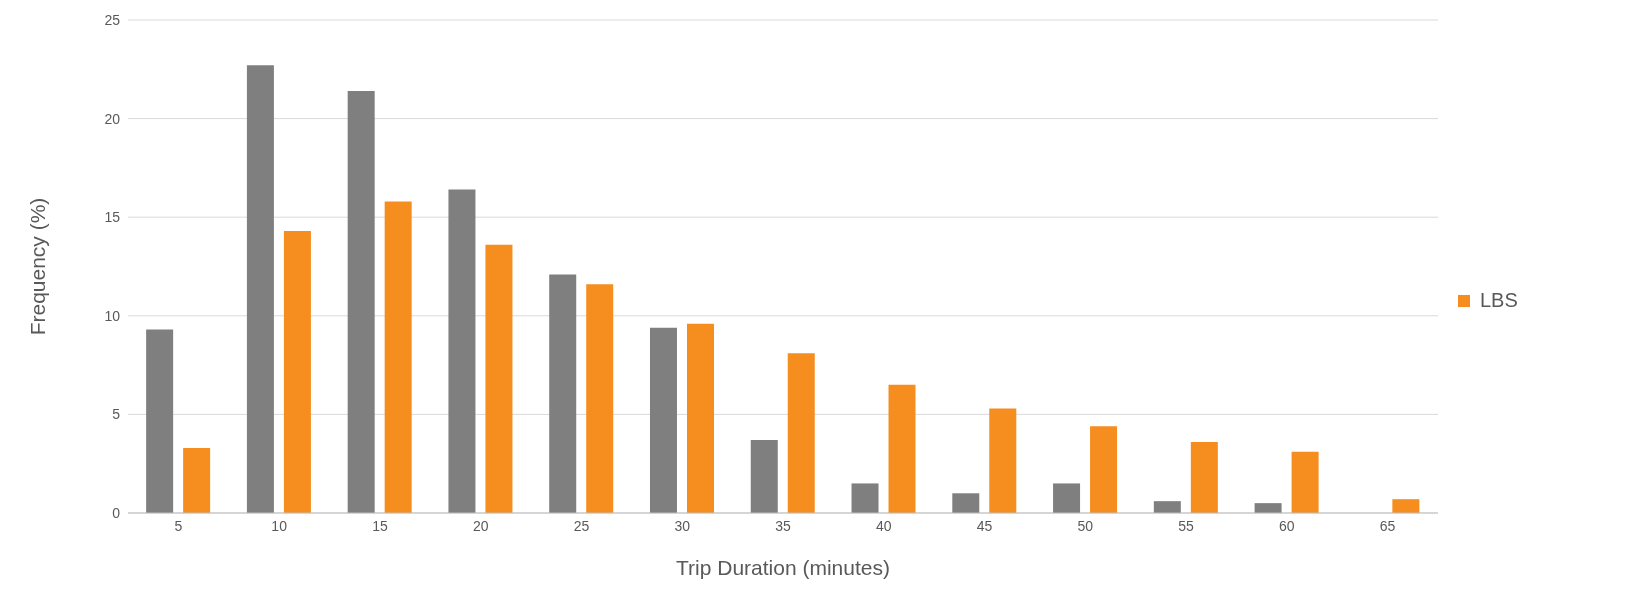 The height and width of the screenshot is (605, 1637). Describe the element at coordinates (279, 525) in the screenshot. I see `x-tick-label: 10` at that location.